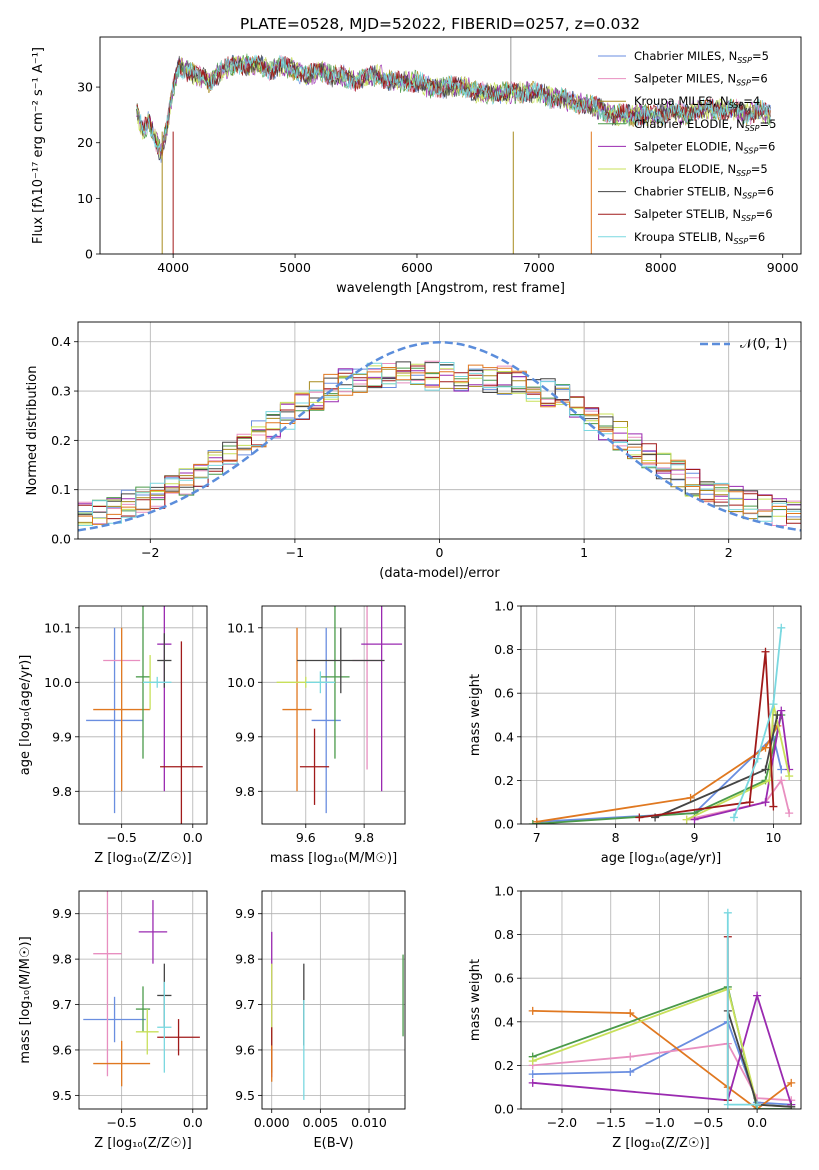 The image size is (819, 1170). I want to click on y-axis-label: mass weight, so click(475, 1000).